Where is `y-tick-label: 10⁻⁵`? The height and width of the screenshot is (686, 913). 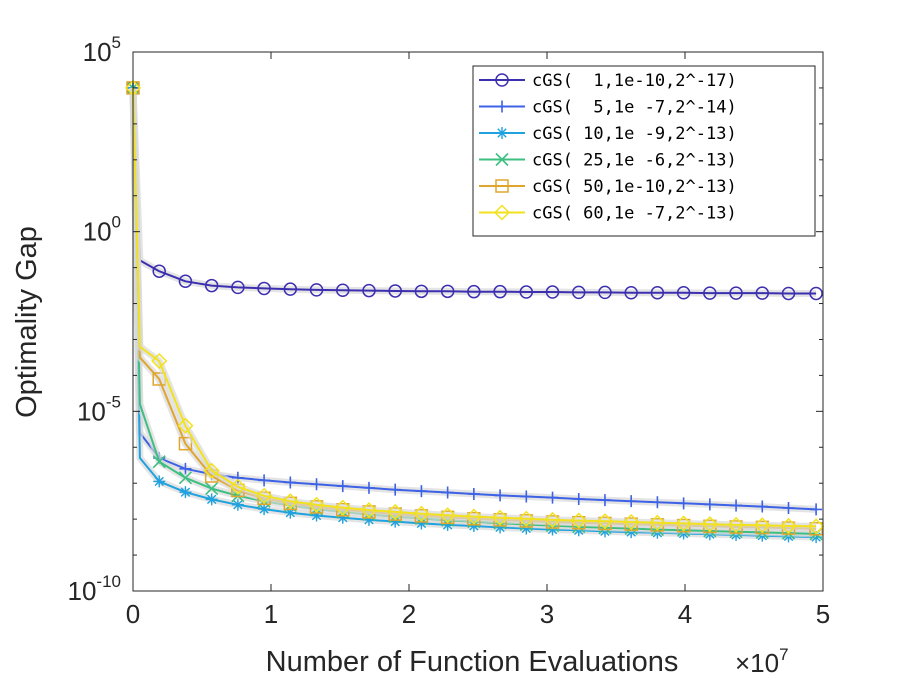 y-tick-label: 10⁻⁵ is located at coordinates (99, 409).